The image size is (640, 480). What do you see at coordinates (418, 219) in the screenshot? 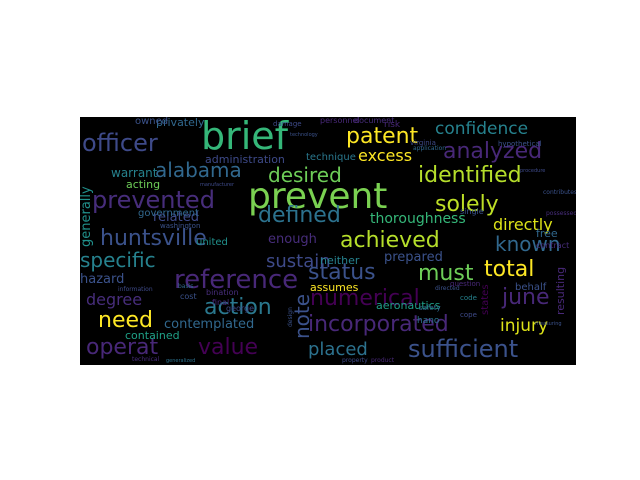
I see `word: thoroughness` at bounding box center [418, 219].